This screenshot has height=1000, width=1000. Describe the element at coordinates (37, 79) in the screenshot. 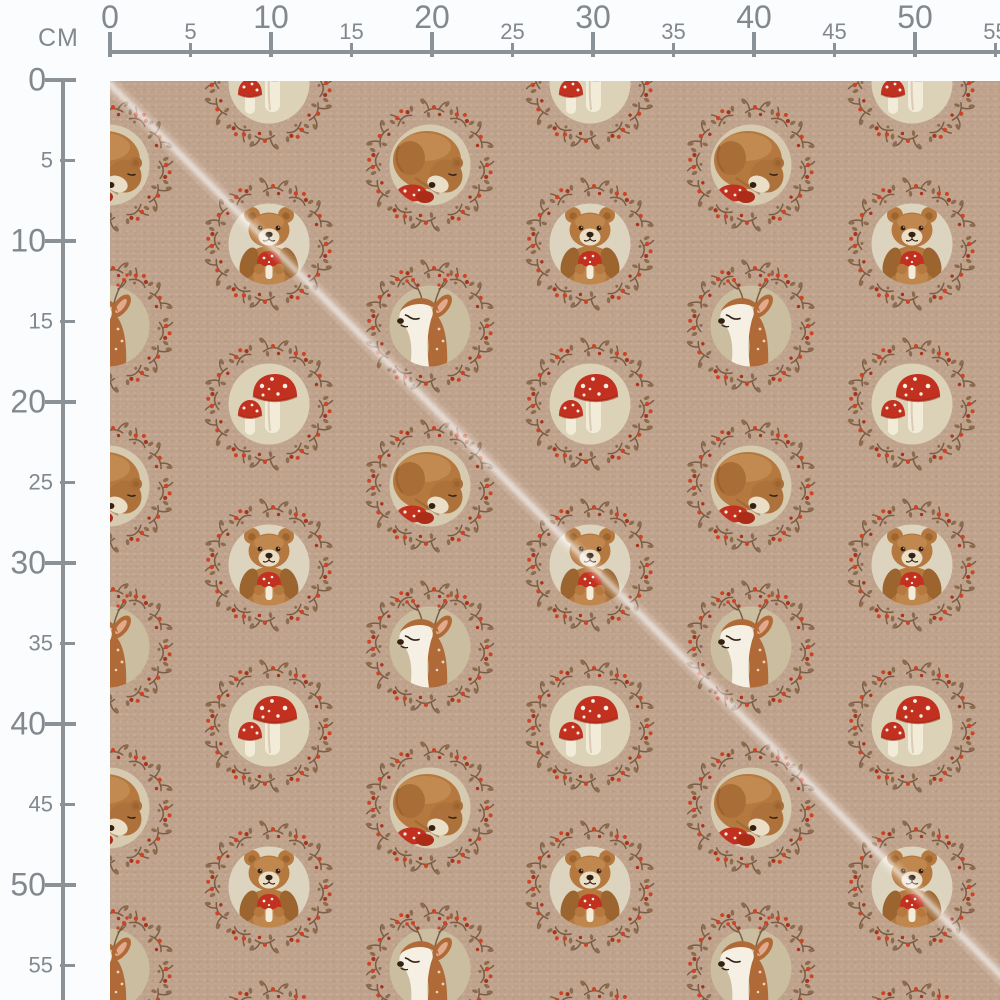

I see `ruler-v-label-0: 0` at that location.